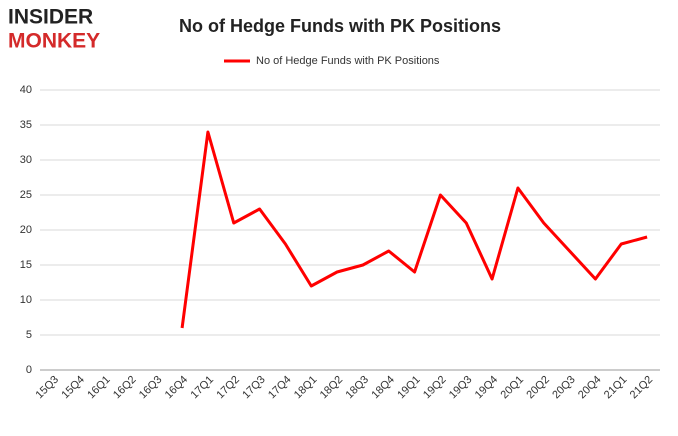  Describe the element at coordinates (50, 17) in the screenshot. I see `logo-top: INSIDER` at that location.